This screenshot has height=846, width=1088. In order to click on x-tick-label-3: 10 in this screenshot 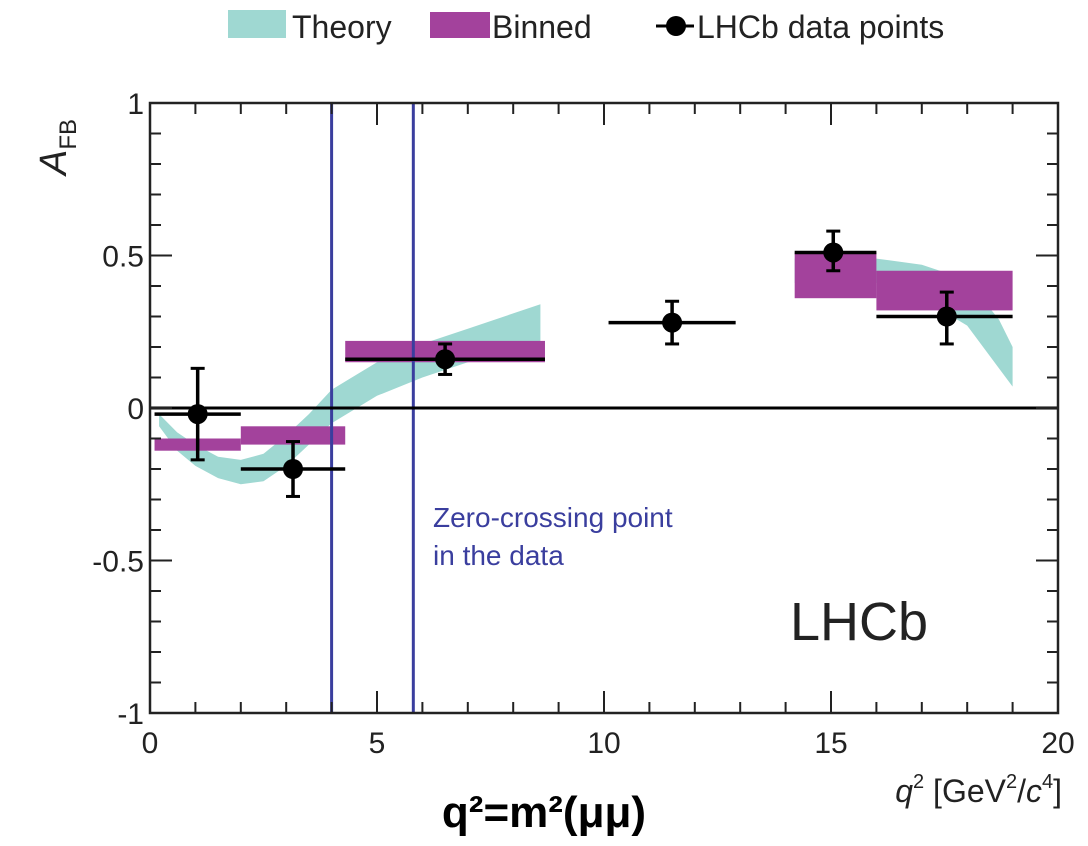, I will do `click(603, 743)`.